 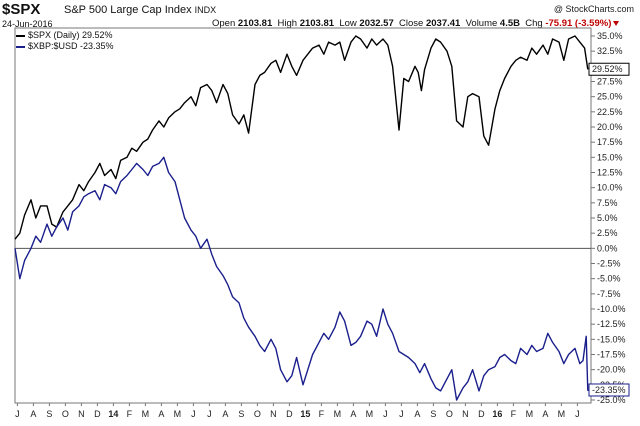 What do you see at coordinates (610, 173) in the screenshot?
I see `y-tick-label: 12.5%` at bounding box center [610, 173].